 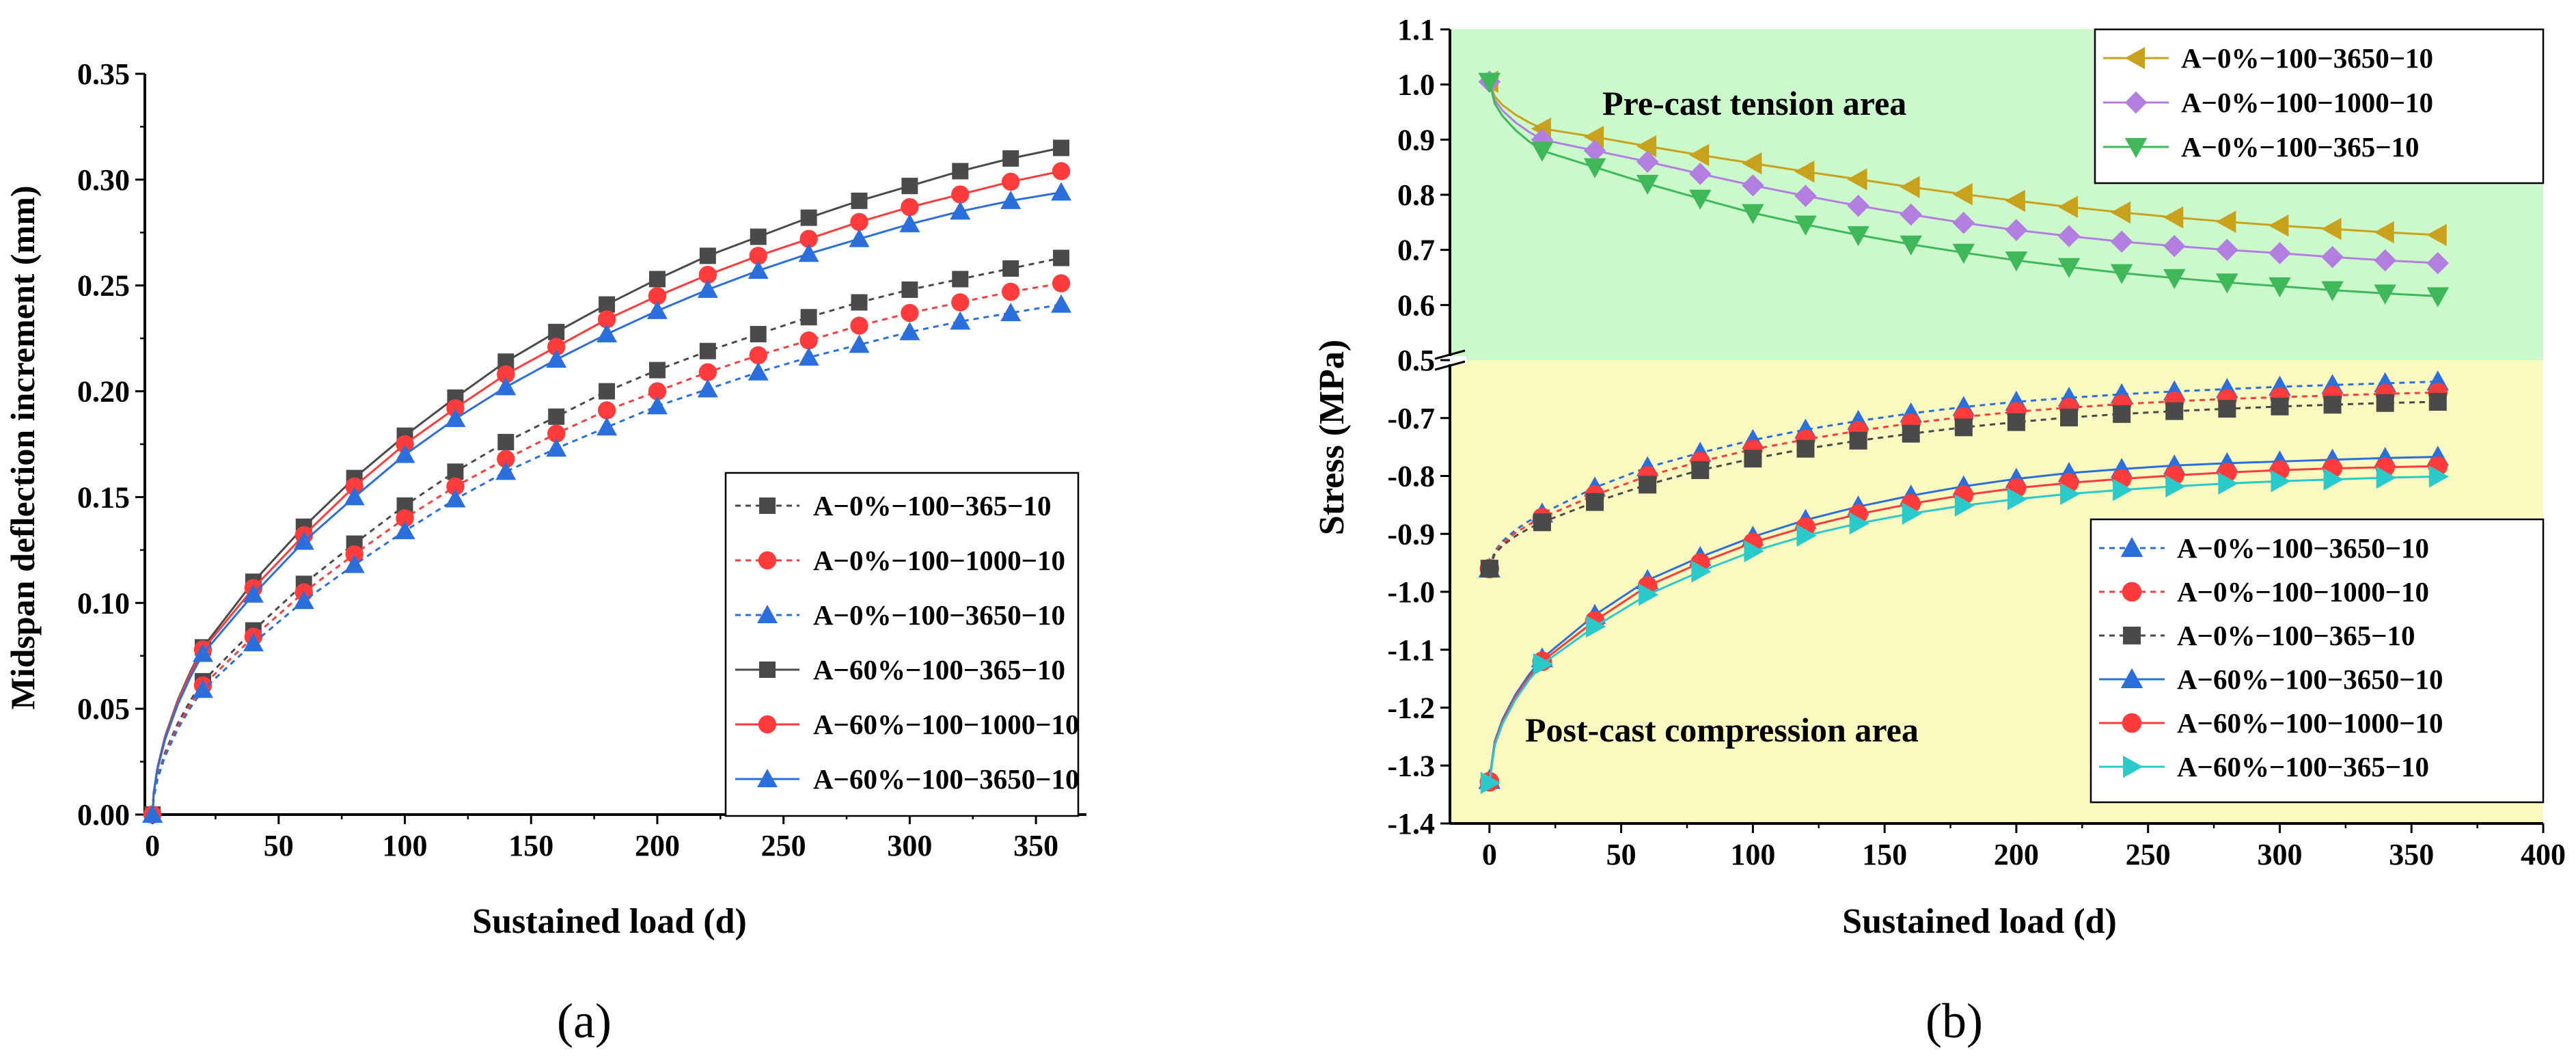 What do you see at coordinates (2296, 636) in the screenshot?
I see `chart-b-legend-label: A−0%−100−365−10` at bounding box center [2296, 636].